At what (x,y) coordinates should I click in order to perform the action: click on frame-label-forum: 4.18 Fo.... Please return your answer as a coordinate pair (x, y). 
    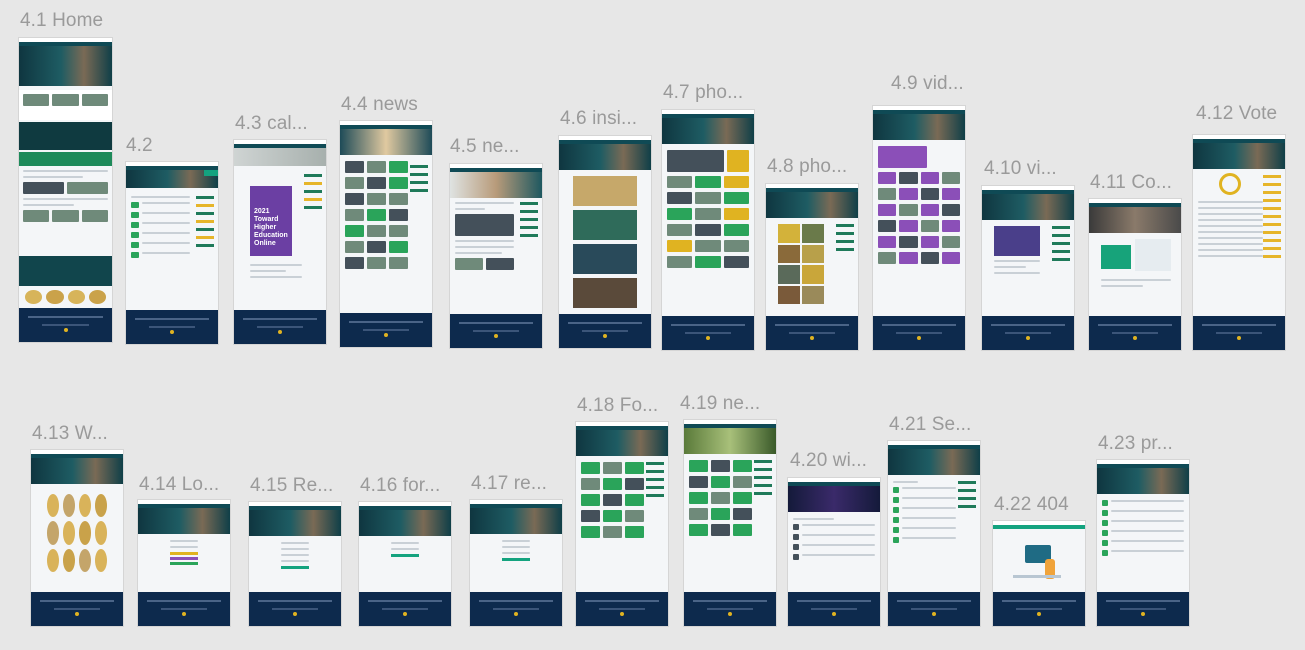
    Looking at the image, I should click on (618, 405).